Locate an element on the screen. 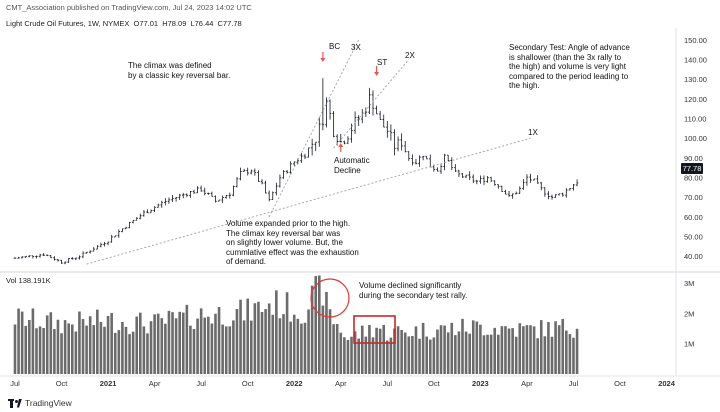  volume-tick-label: 2M is located at coordinates (689, 313).